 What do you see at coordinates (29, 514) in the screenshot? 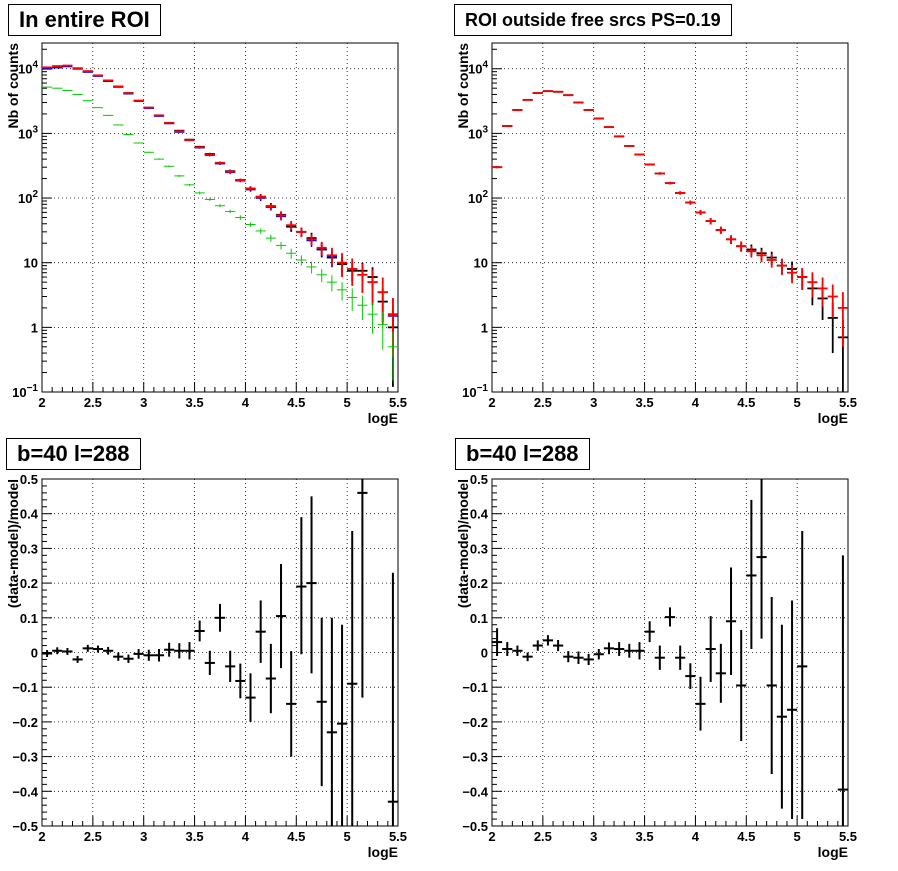
I see `y-tick-label: 0.4` at bounding box center [29, 514].